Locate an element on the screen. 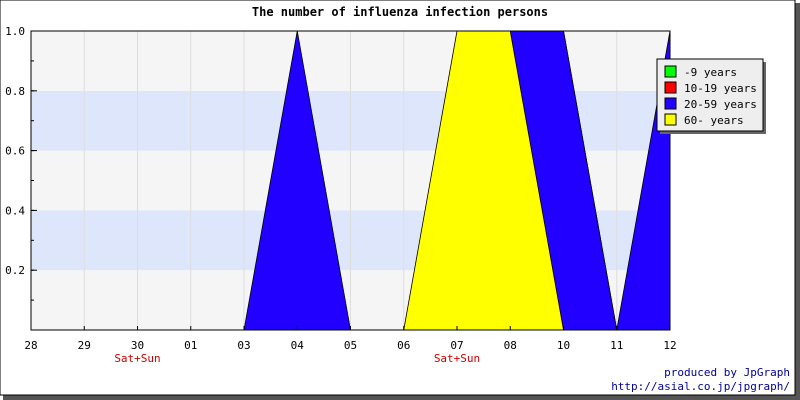 The width and height of the screenshot is (800, 400). x-tick-label: 04 is located at coordinates (298, 345).